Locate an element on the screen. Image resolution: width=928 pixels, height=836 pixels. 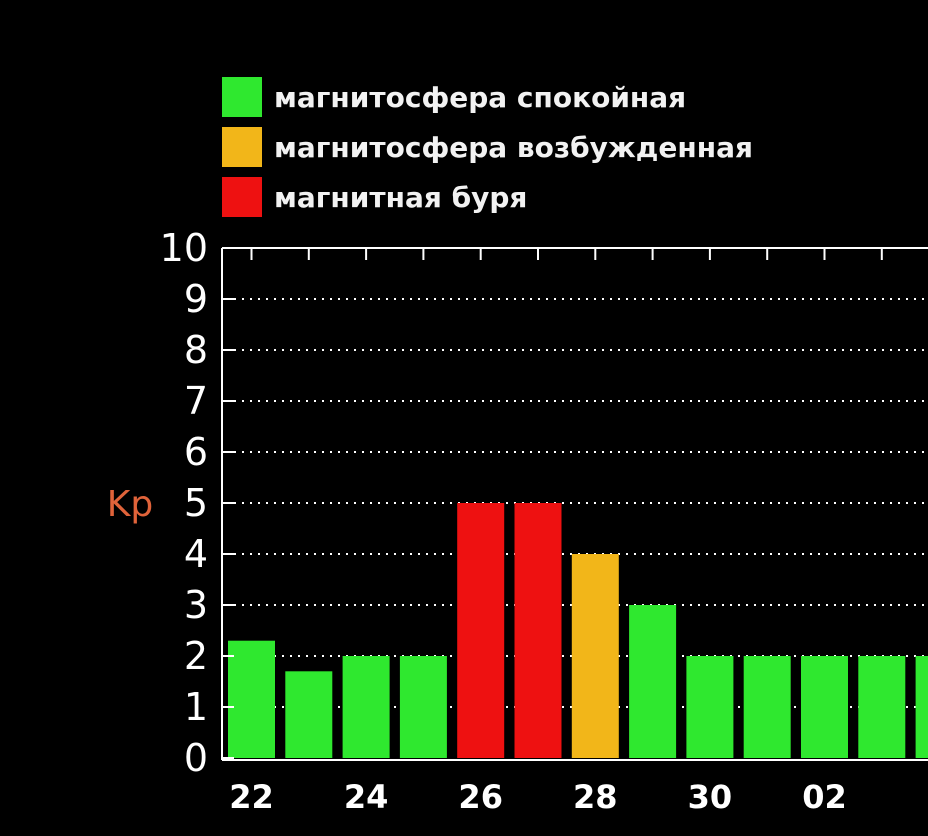
legend-item-calm: магнитосфера спокойная is located at coordinates (487, 97).